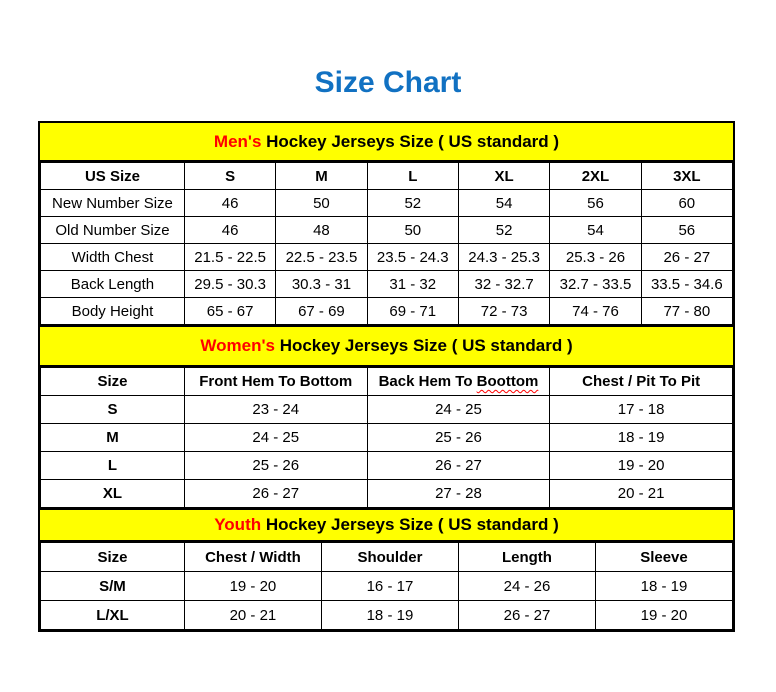 This screenshot has height=692, width=776. Describe the element at coordinates (526, 586) in the screenshot. I see `value-cell: 24 - 26` at that location.